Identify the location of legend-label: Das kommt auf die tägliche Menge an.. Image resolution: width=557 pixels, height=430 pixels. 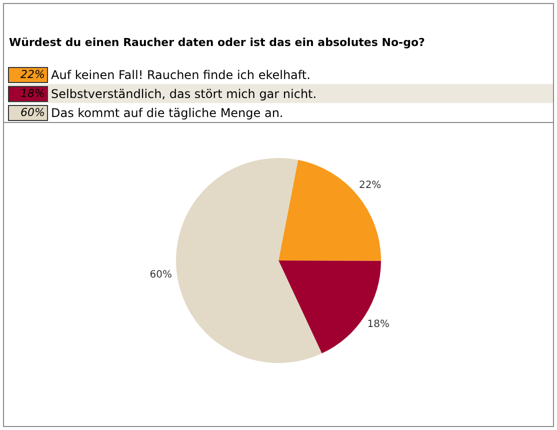
(167, 113).